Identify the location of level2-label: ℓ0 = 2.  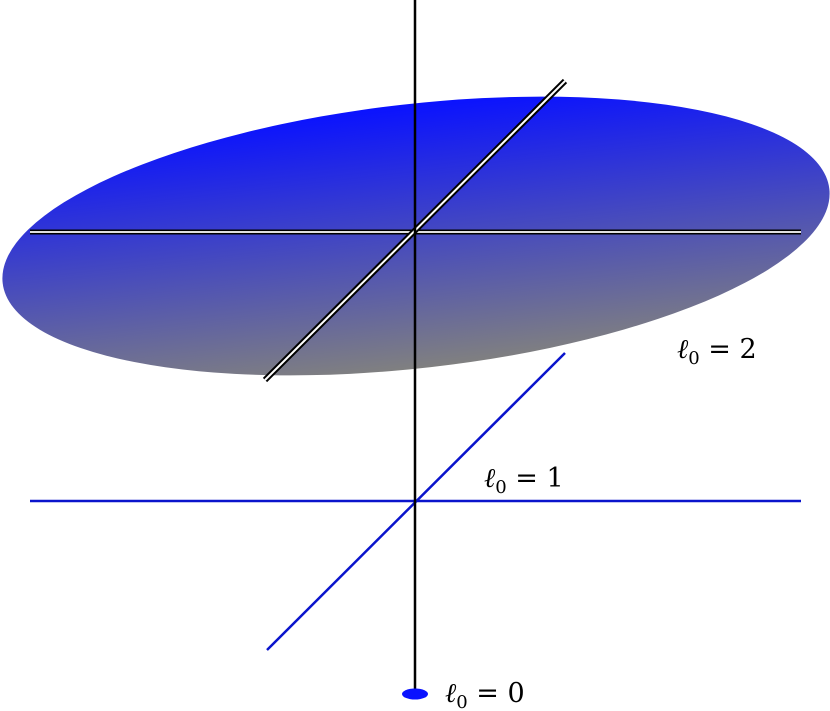
(717, 351).